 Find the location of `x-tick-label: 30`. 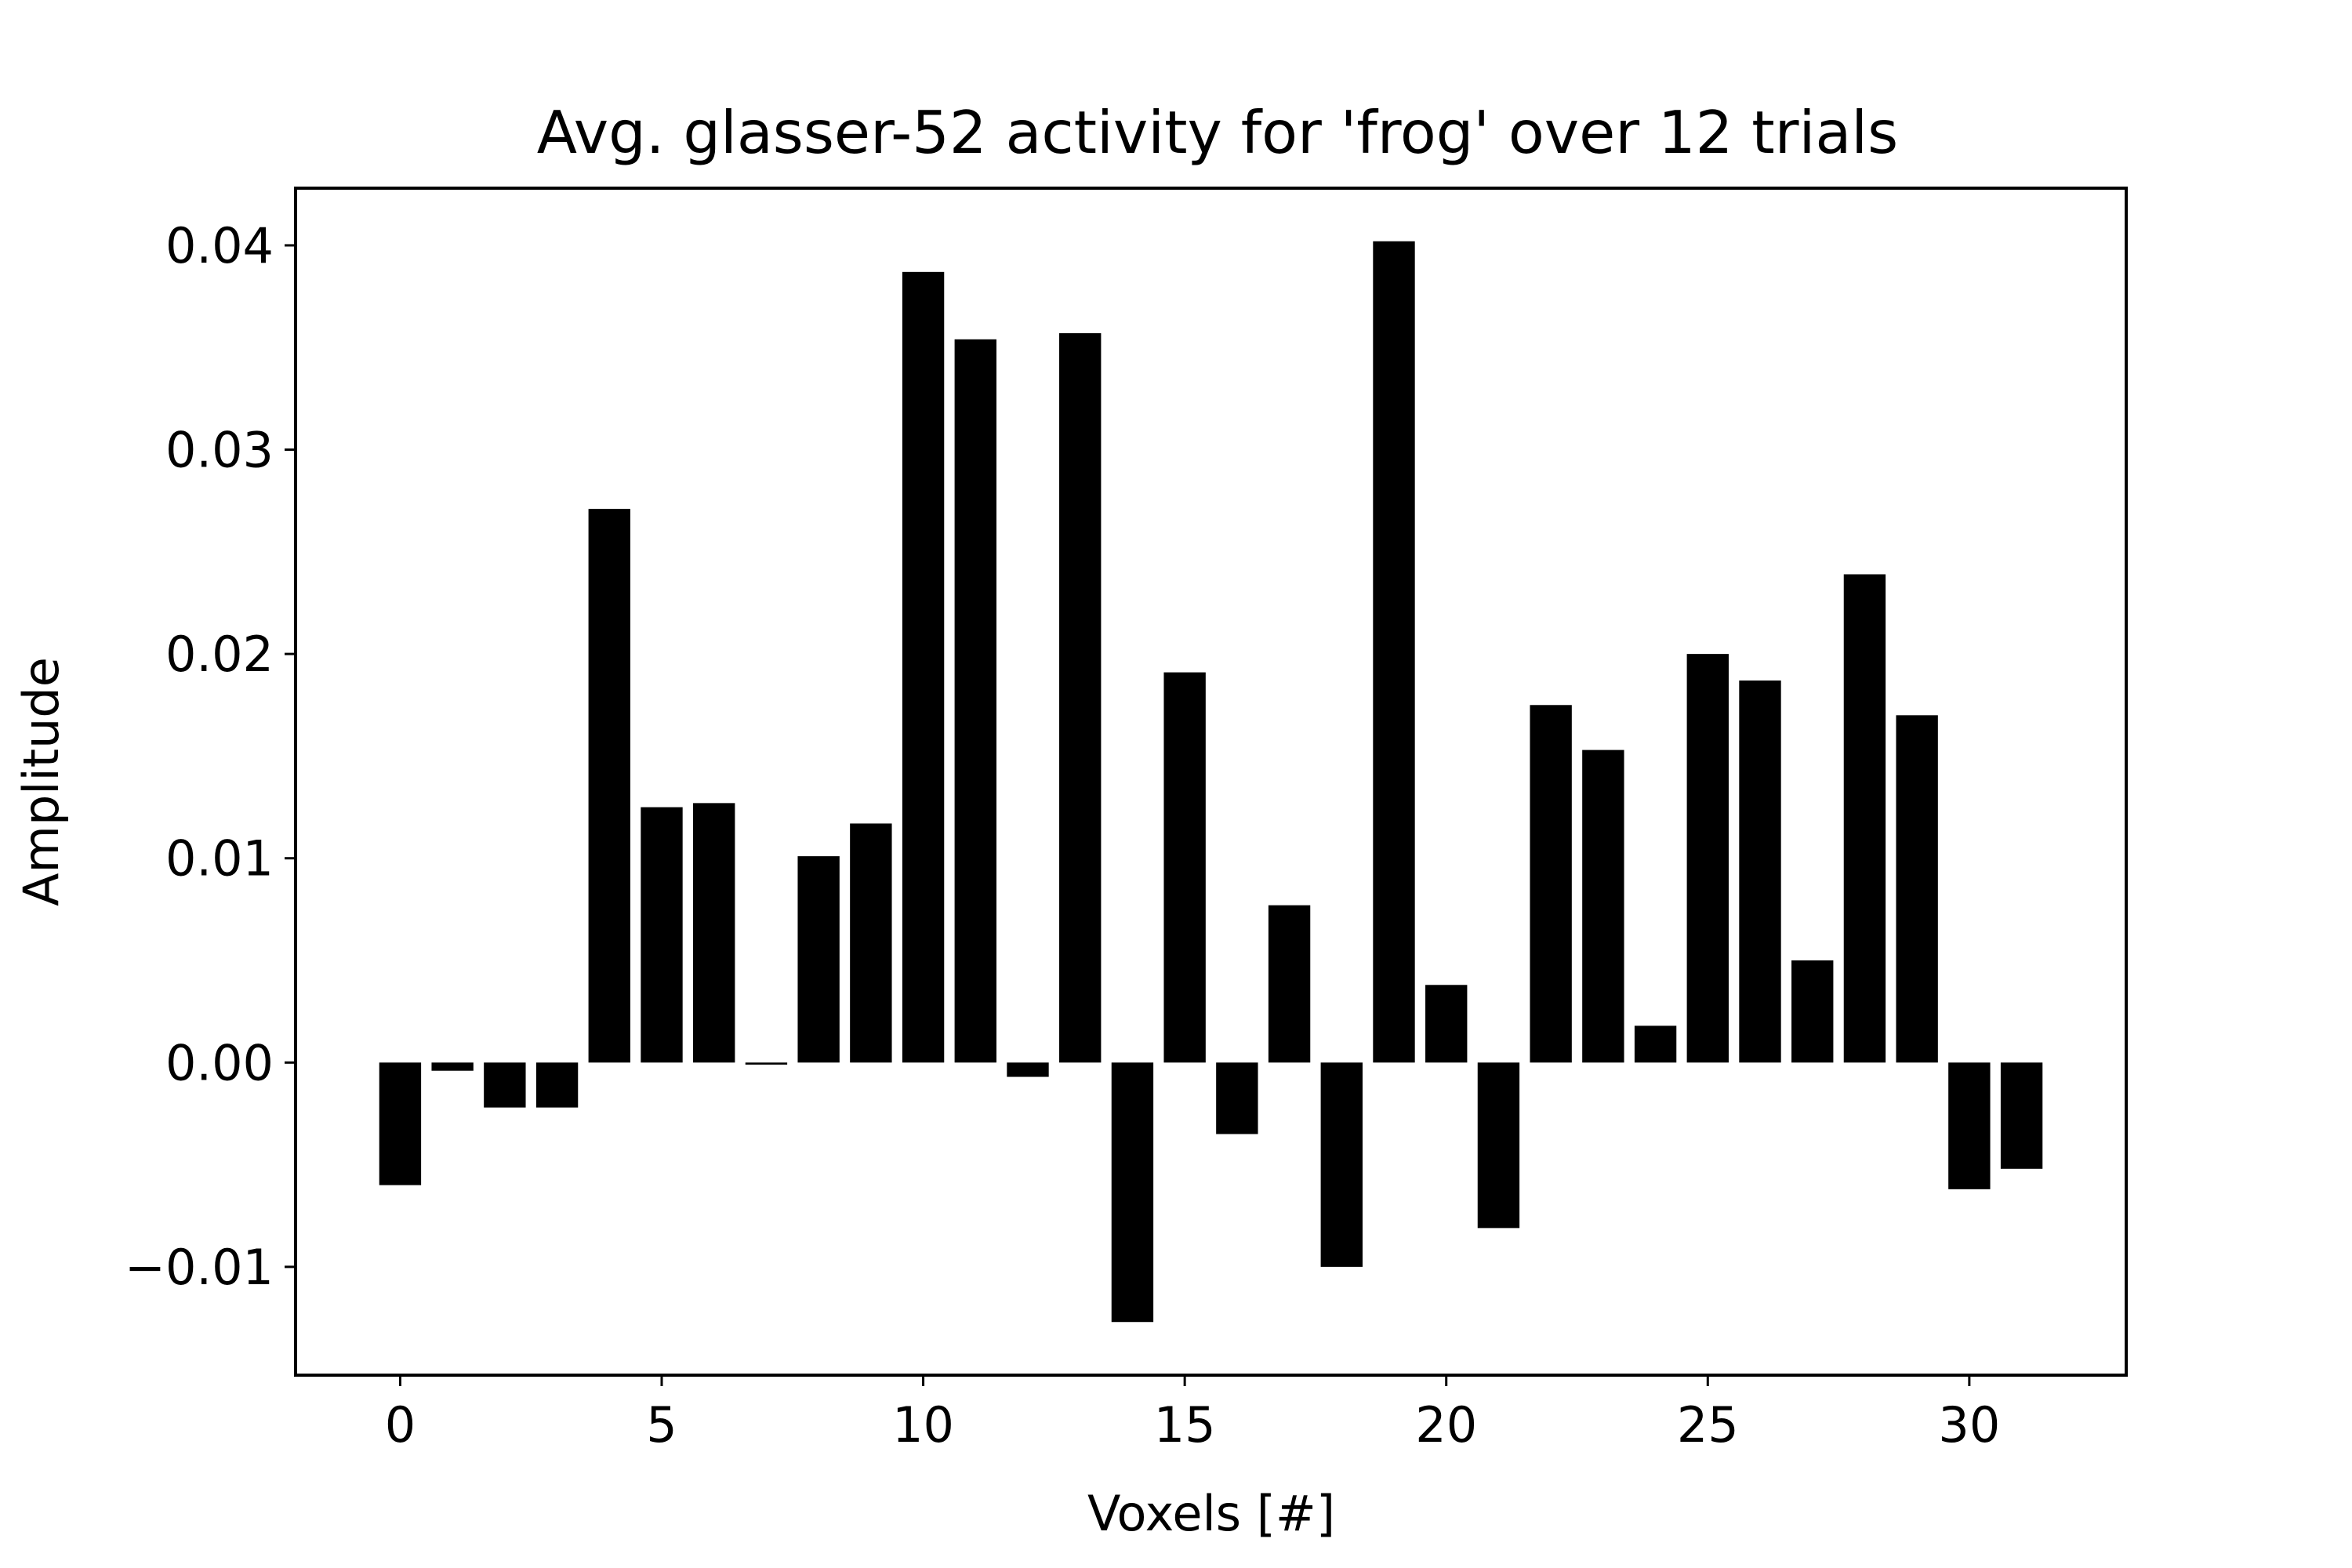

x-tick-label: 30 is located at coordinates (1969, 1425).